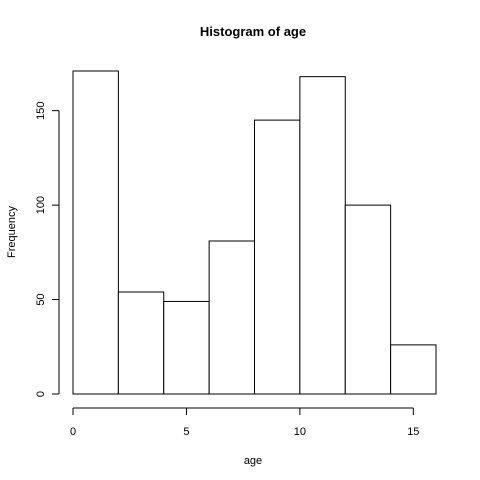 This screenshot has height=480, width=480. What do you see at coordinates (41, 110) in the screenshot?
I see `y-tick-label-3: 150` at bounding box center [41, 110].